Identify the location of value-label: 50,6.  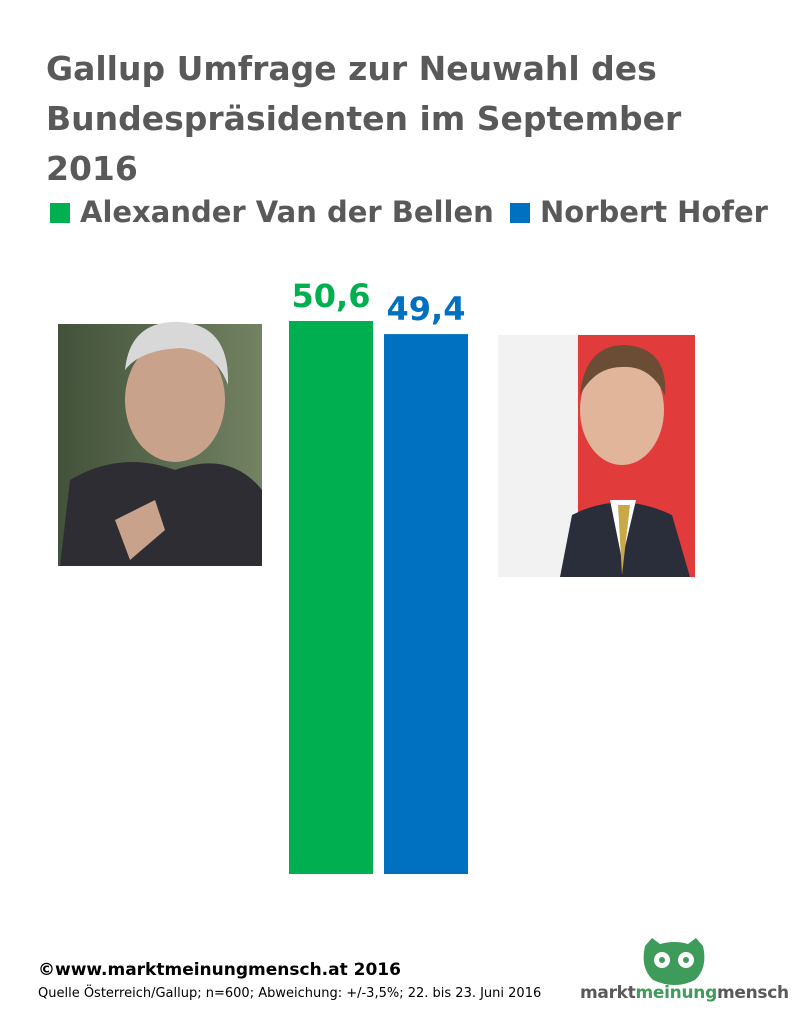
(331, 296).